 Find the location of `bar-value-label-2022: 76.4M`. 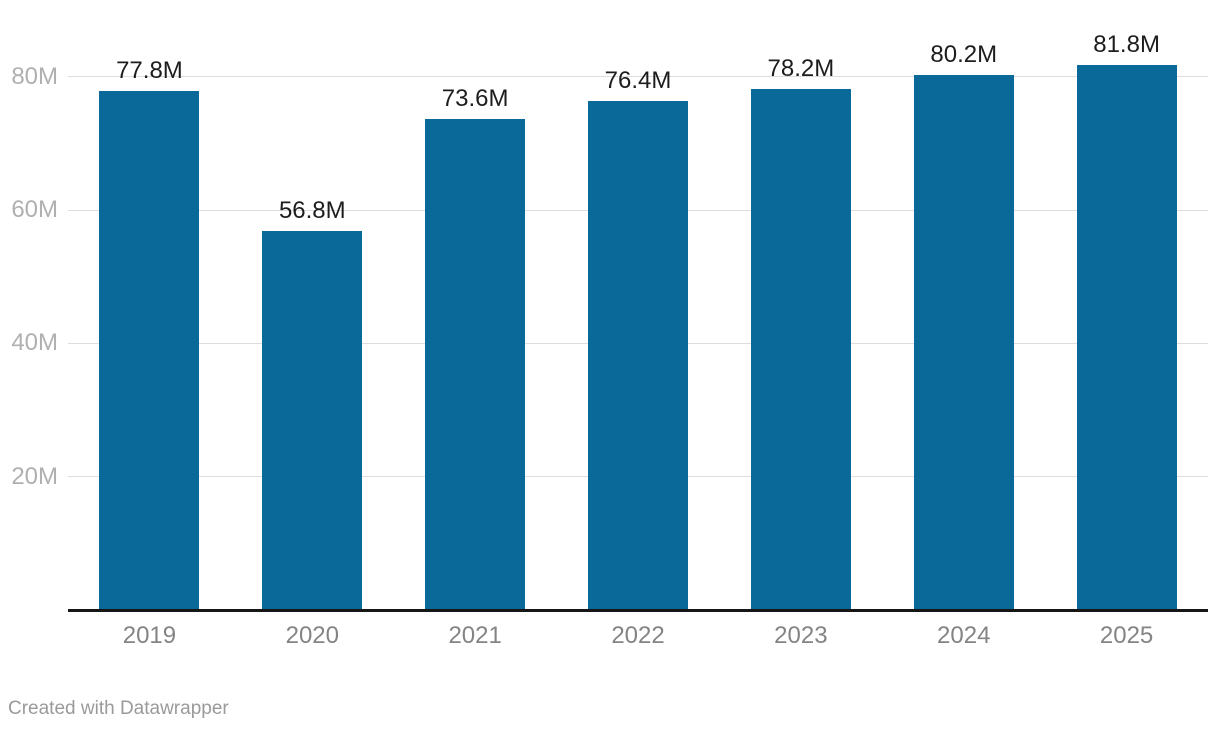

bar-value-label-2022: 76.4M is located at coordinates (638, 80).